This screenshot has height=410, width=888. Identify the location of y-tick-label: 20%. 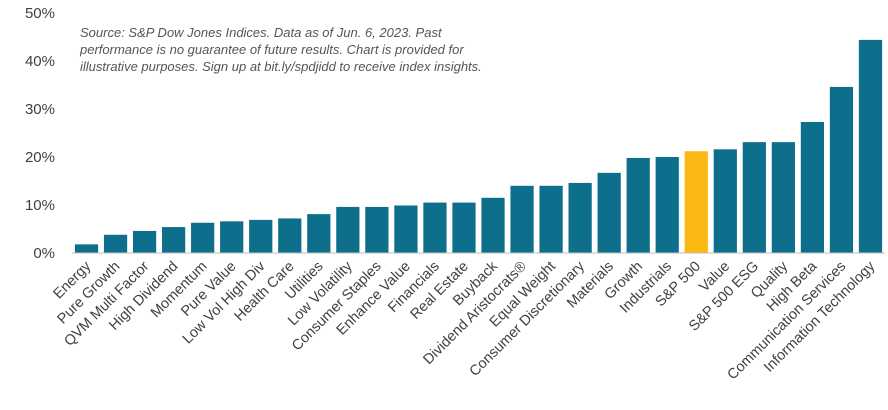
(40, 157).